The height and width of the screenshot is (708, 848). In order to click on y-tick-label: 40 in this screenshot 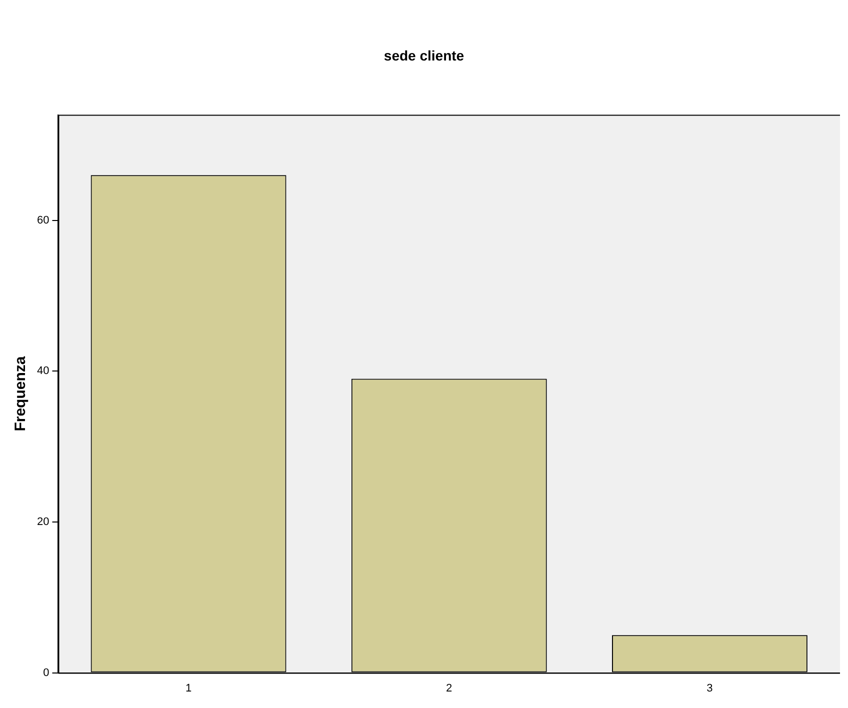, I will do `click(43, 371)`.